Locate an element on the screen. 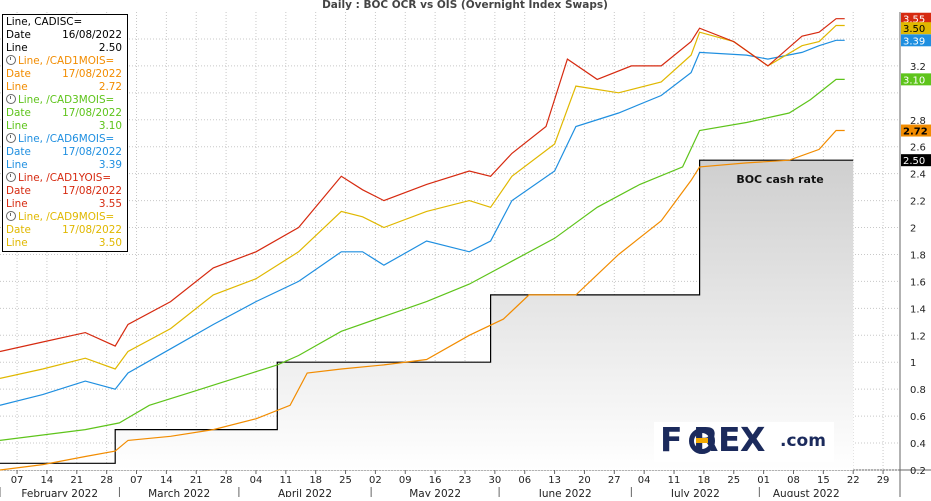  y-tick-label: 1.2 is located at coordinates (918, 336).